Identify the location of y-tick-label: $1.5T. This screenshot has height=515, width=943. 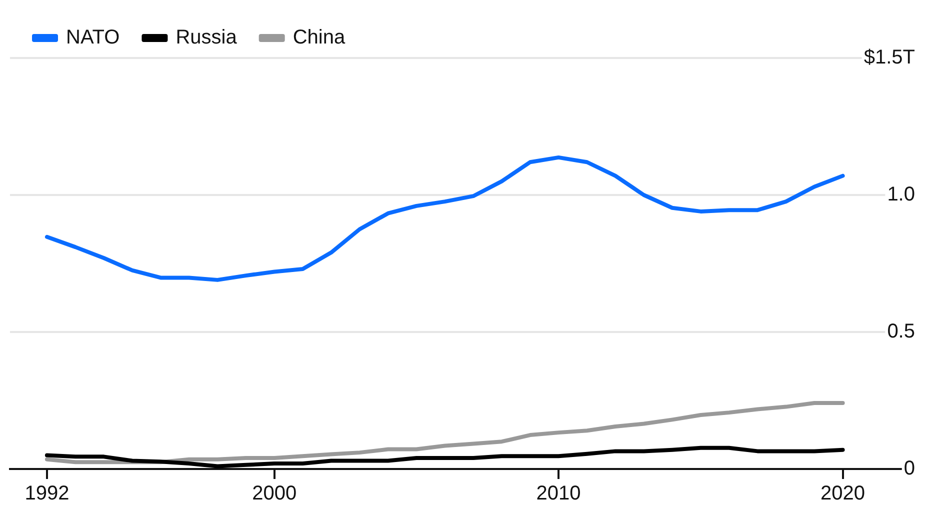
(889, 57).